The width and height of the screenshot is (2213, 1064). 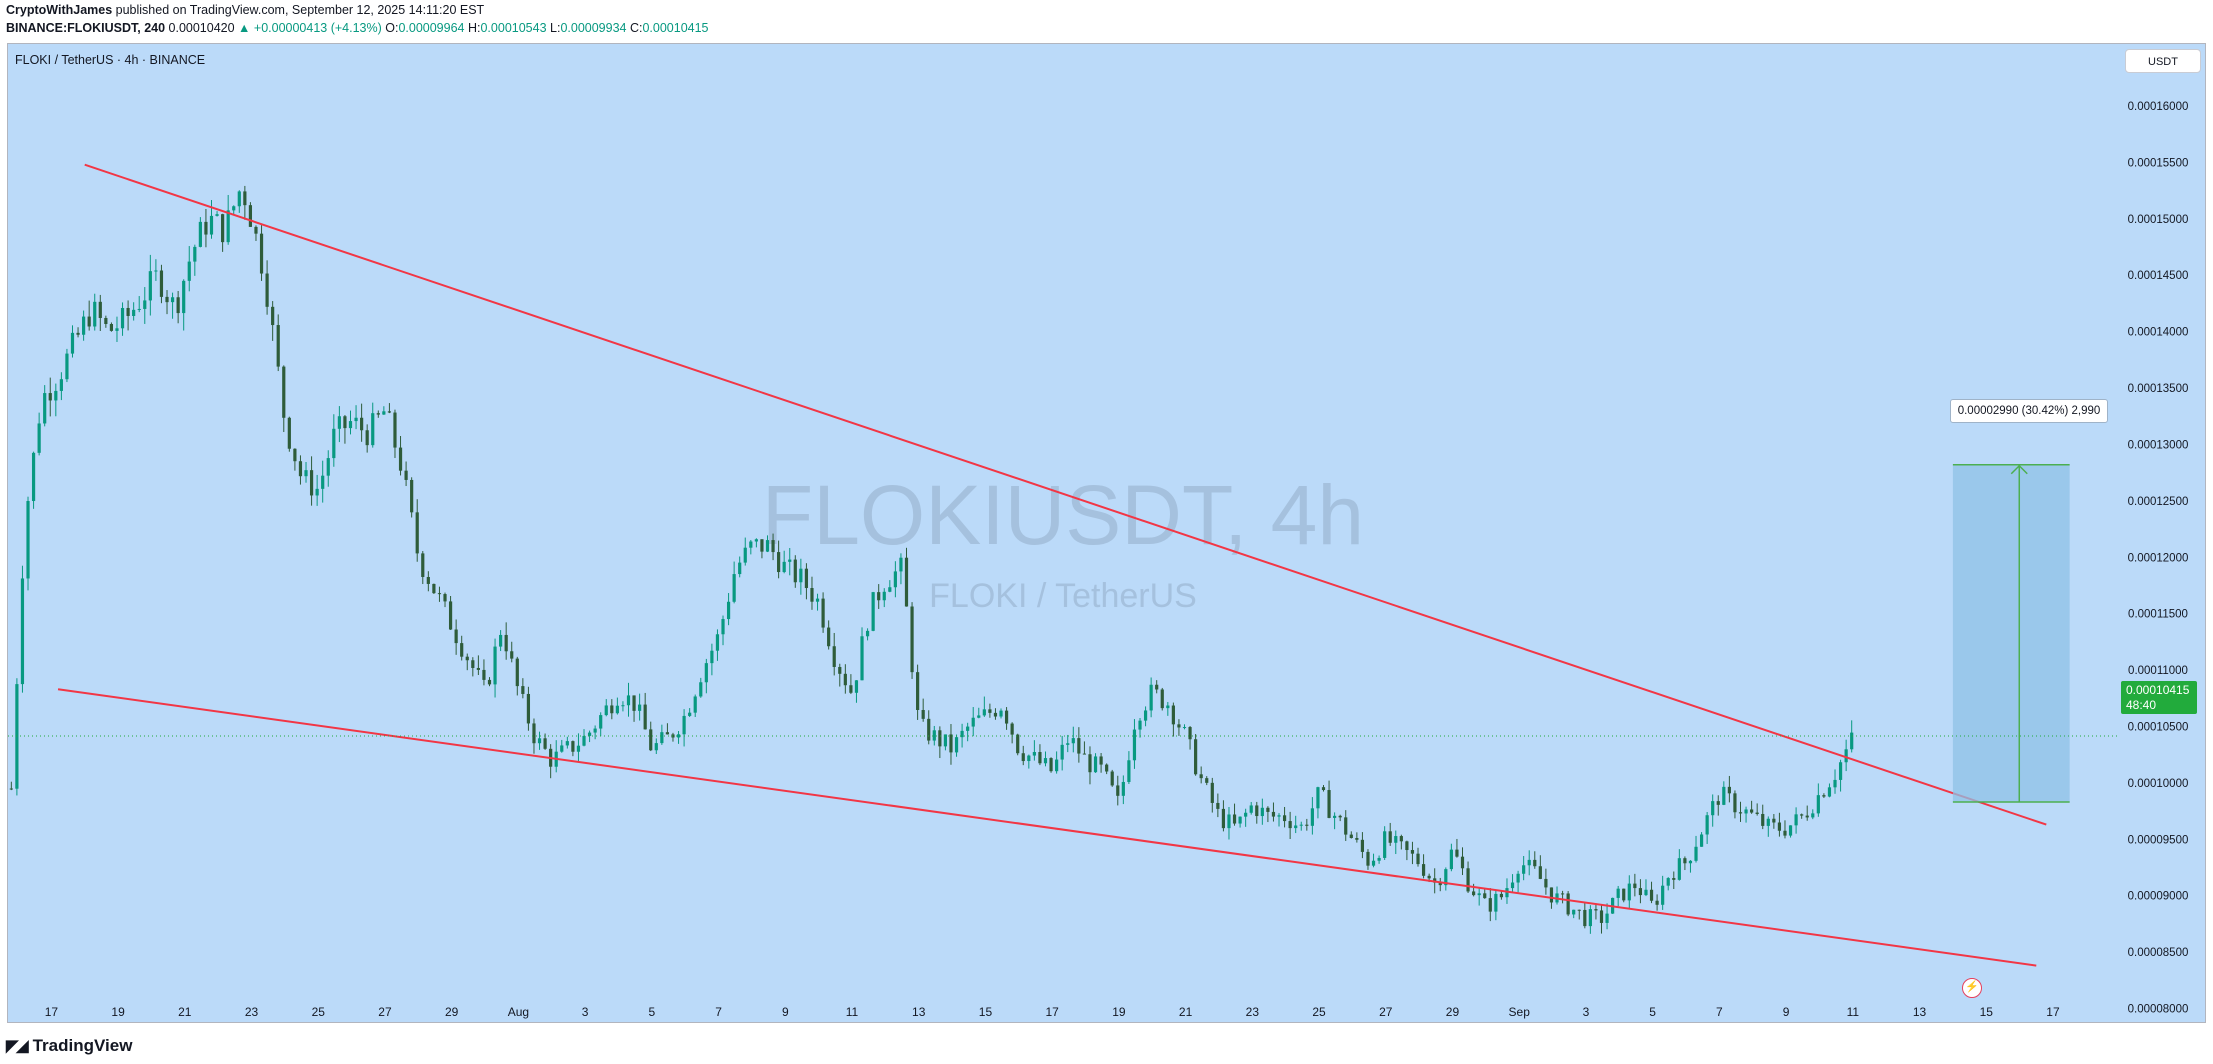 What do you see at coordinates (785, 1012) in the screenshot?
I see `time-tick-label: 9` at bounding box center [785, 1012].